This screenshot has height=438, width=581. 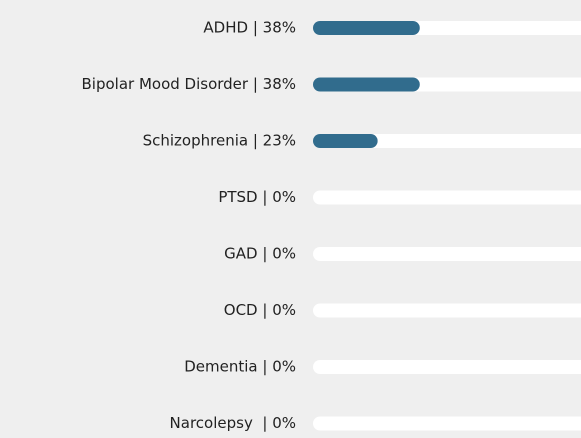 What do you see at coordinates (260, 254) in the screenshot?
I see `category-label: GAD | 0%` at bounding box center [260, 254].